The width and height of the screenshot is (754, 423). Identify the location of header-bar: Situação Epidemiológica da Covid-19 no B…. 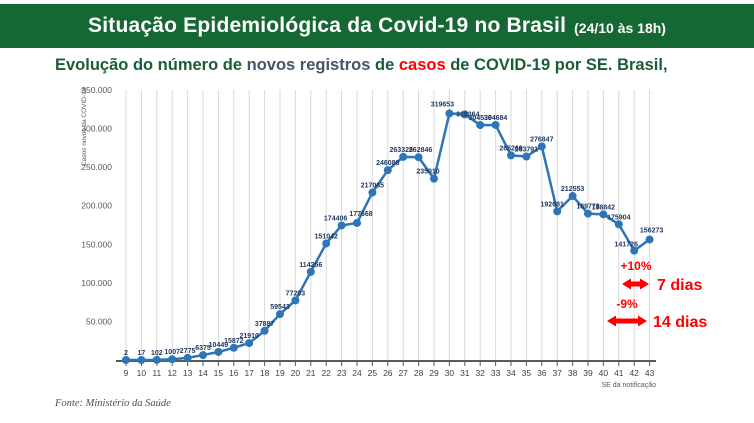
(377, 26).